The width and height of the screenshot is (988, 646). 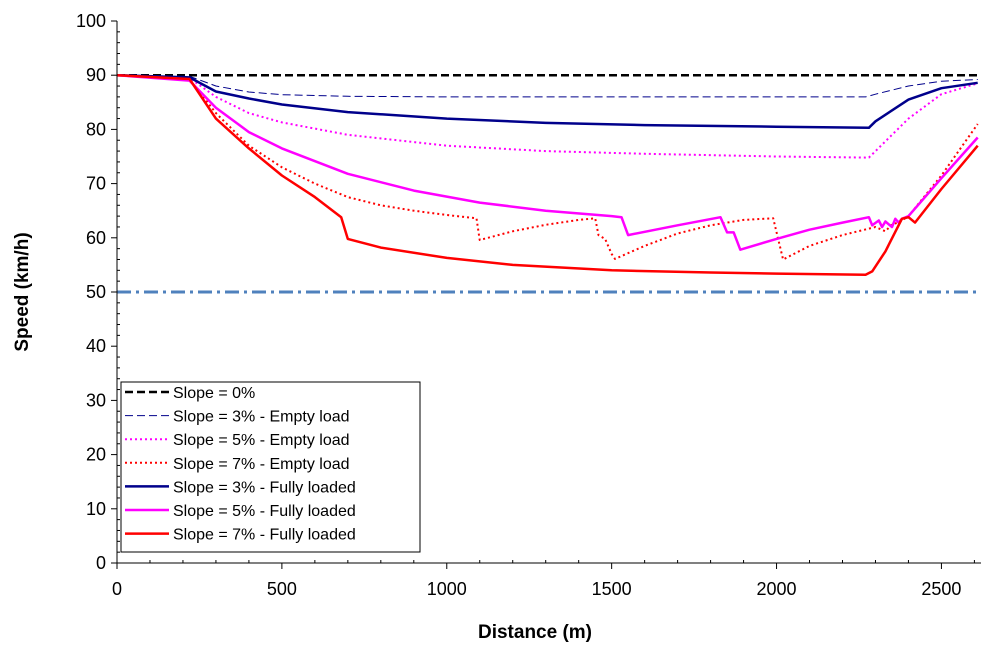 What do you see at coordinates (261, 440) in the screenshot?
I see `legend-label: Slope = 5% - Empty load` at bounding box center [261, 440].